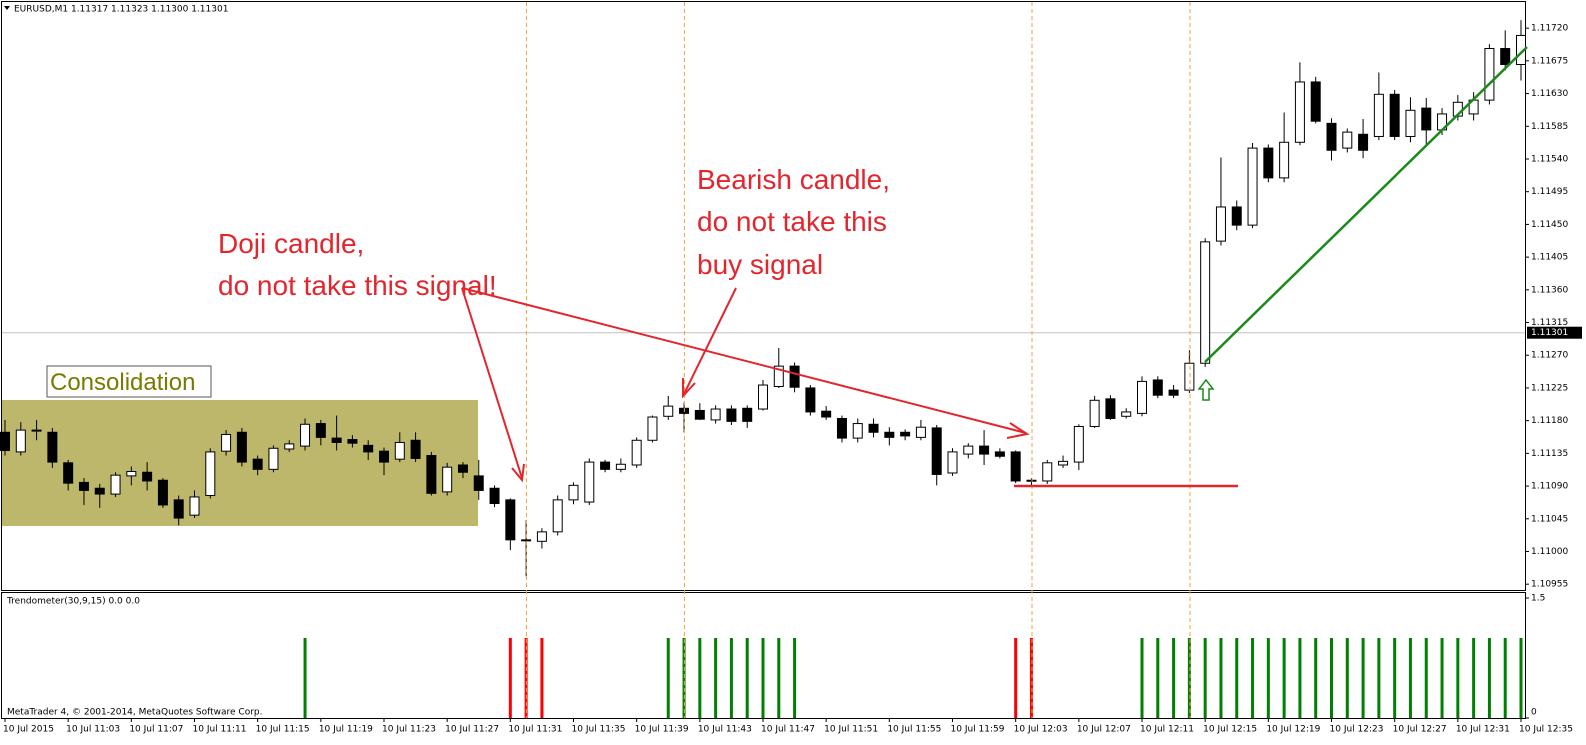 The height and width of the screenshot is (745, 1586). Describe the element at coordinates (1549, 356) in the screenshot. I see `y-tick-label: 1.11270` at that location.